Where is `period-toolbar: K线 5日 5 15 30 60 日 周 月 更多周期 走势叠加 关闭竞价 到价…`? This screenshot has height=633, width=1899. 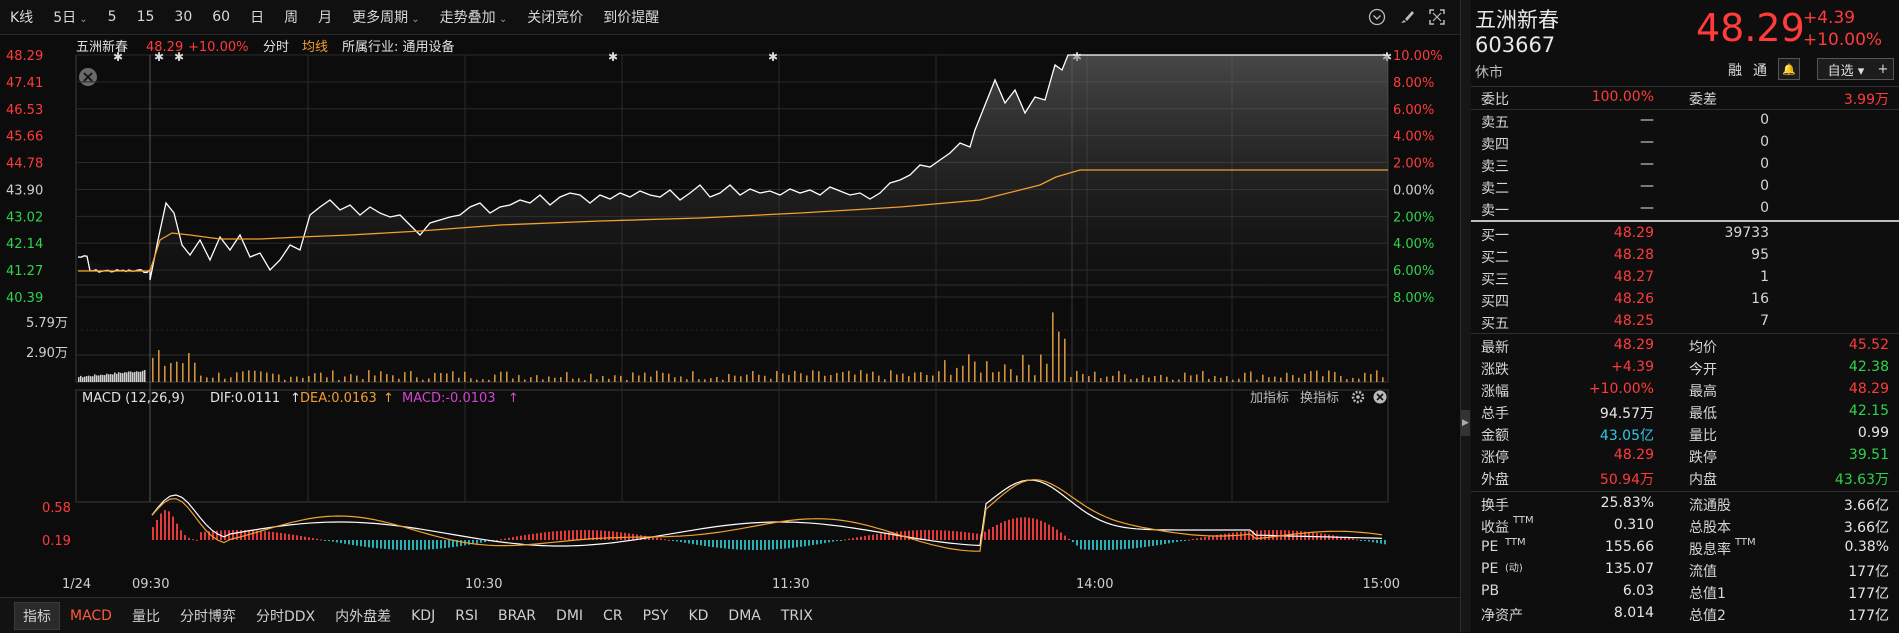 period-toolbar: K线 5日 5 15 30 60 日 周 月 更多周期 走势叠加 关闭竞价 到价… is located at coordinates (730, 17).